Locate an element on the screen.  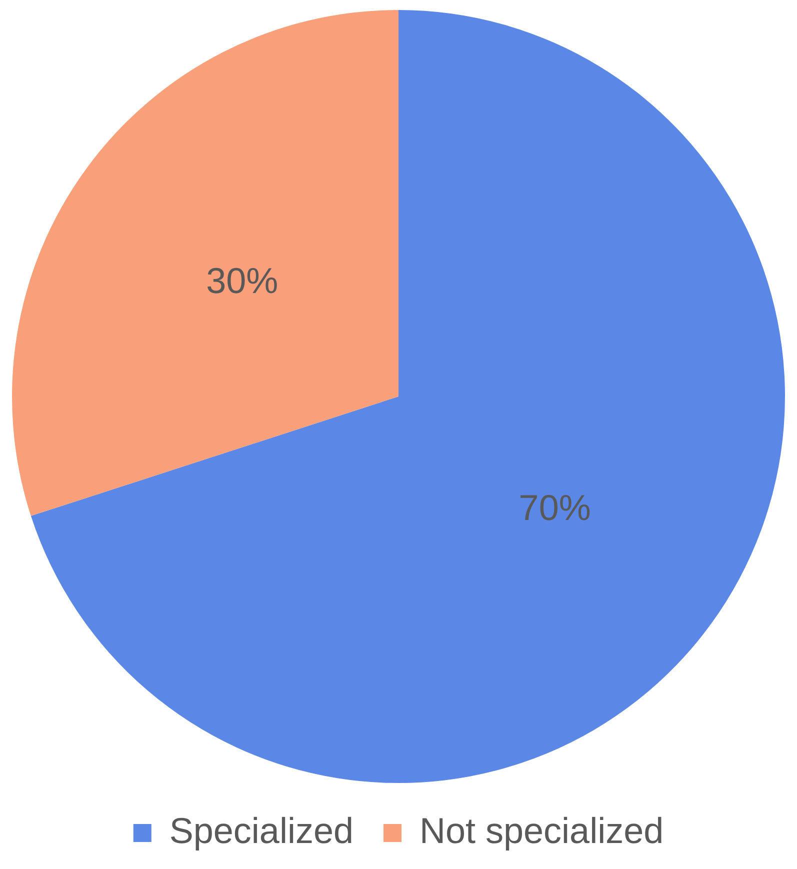
legend-label: Not specialized is located at coordinates (541, 830).